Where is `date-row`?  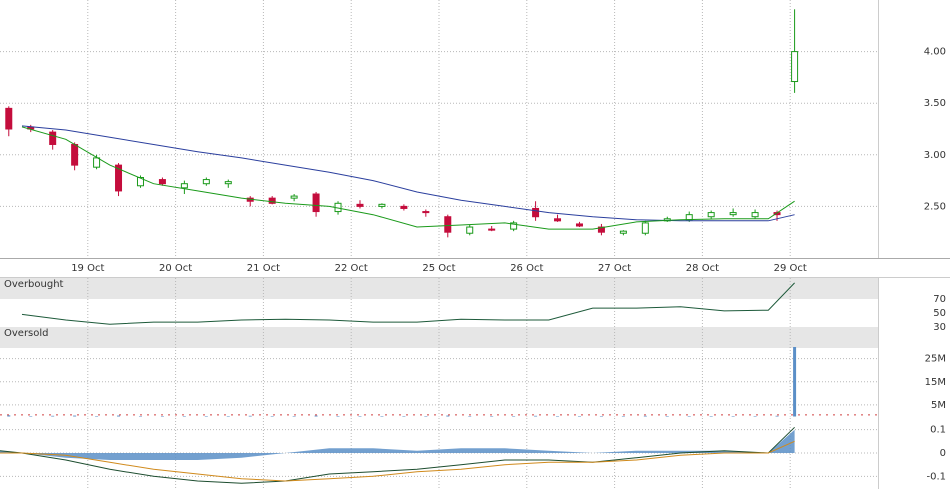
date-row is located at coordinates (475, 267).